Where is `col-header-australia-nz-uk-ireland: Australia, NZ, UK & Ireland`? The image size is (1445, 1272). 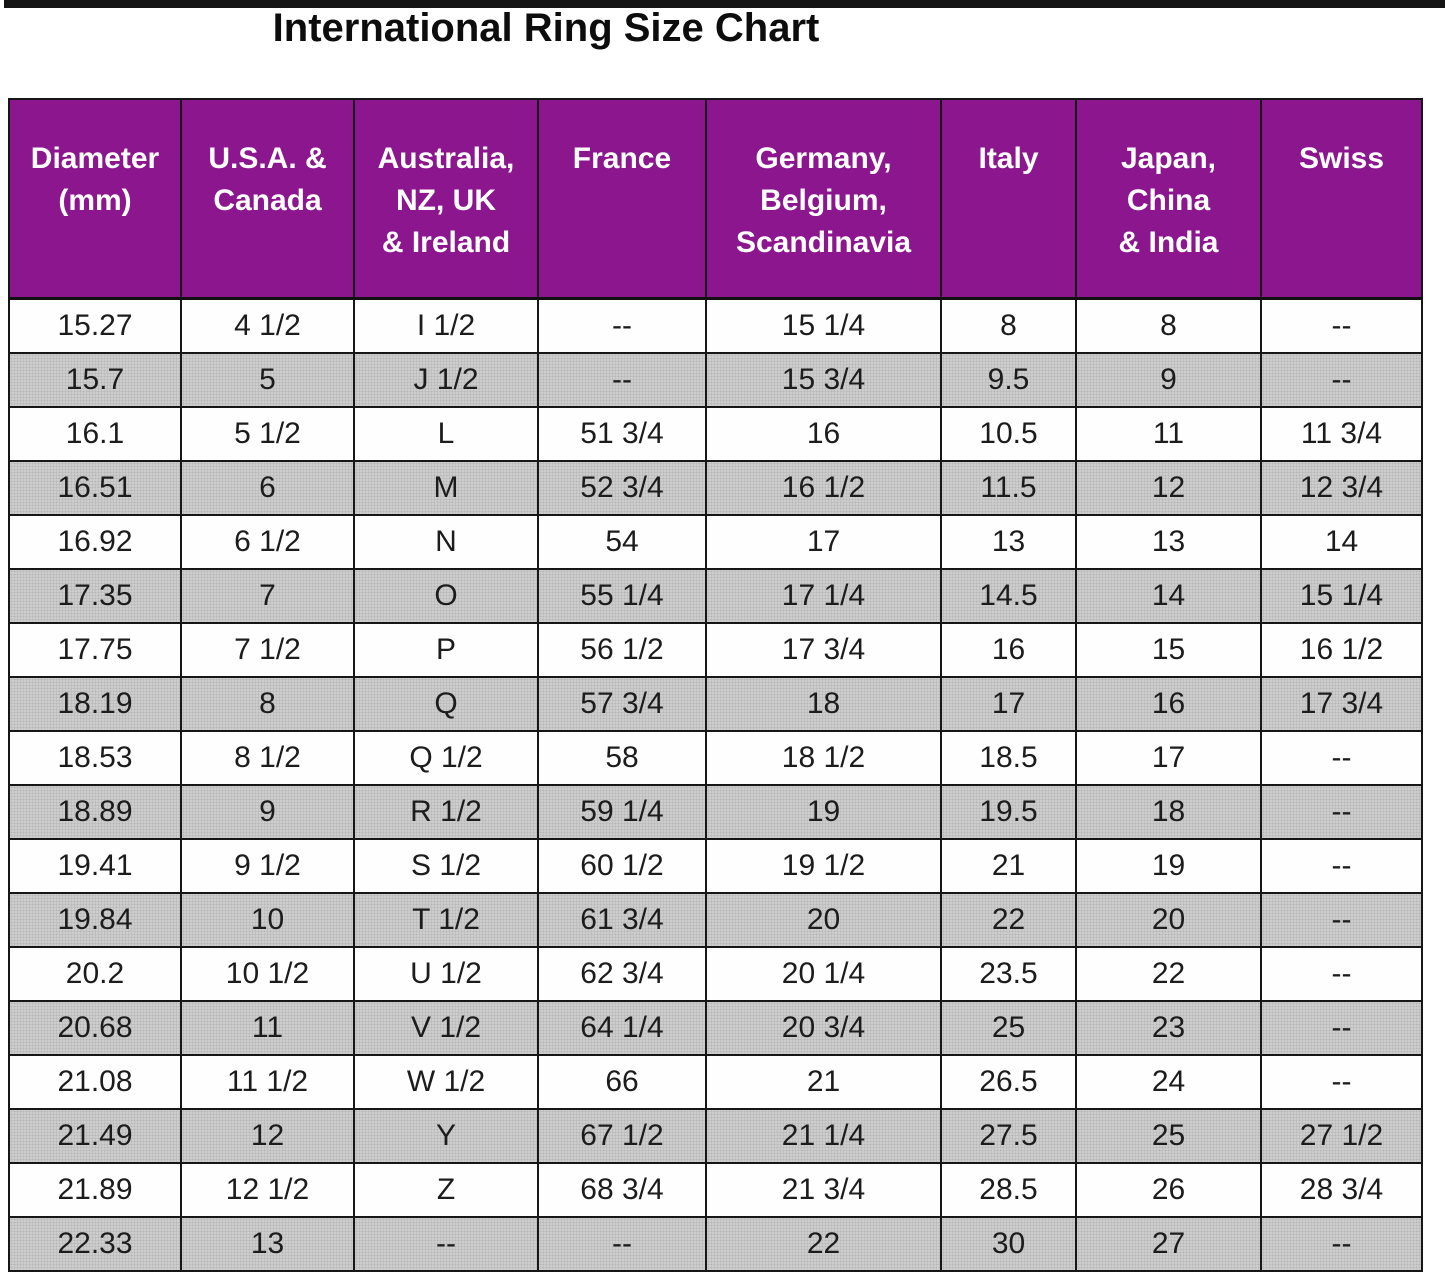 col-header-australia-nz-uk-ireland: Australia, NZ, UK & Ireland is located at coordinates (446, 199).